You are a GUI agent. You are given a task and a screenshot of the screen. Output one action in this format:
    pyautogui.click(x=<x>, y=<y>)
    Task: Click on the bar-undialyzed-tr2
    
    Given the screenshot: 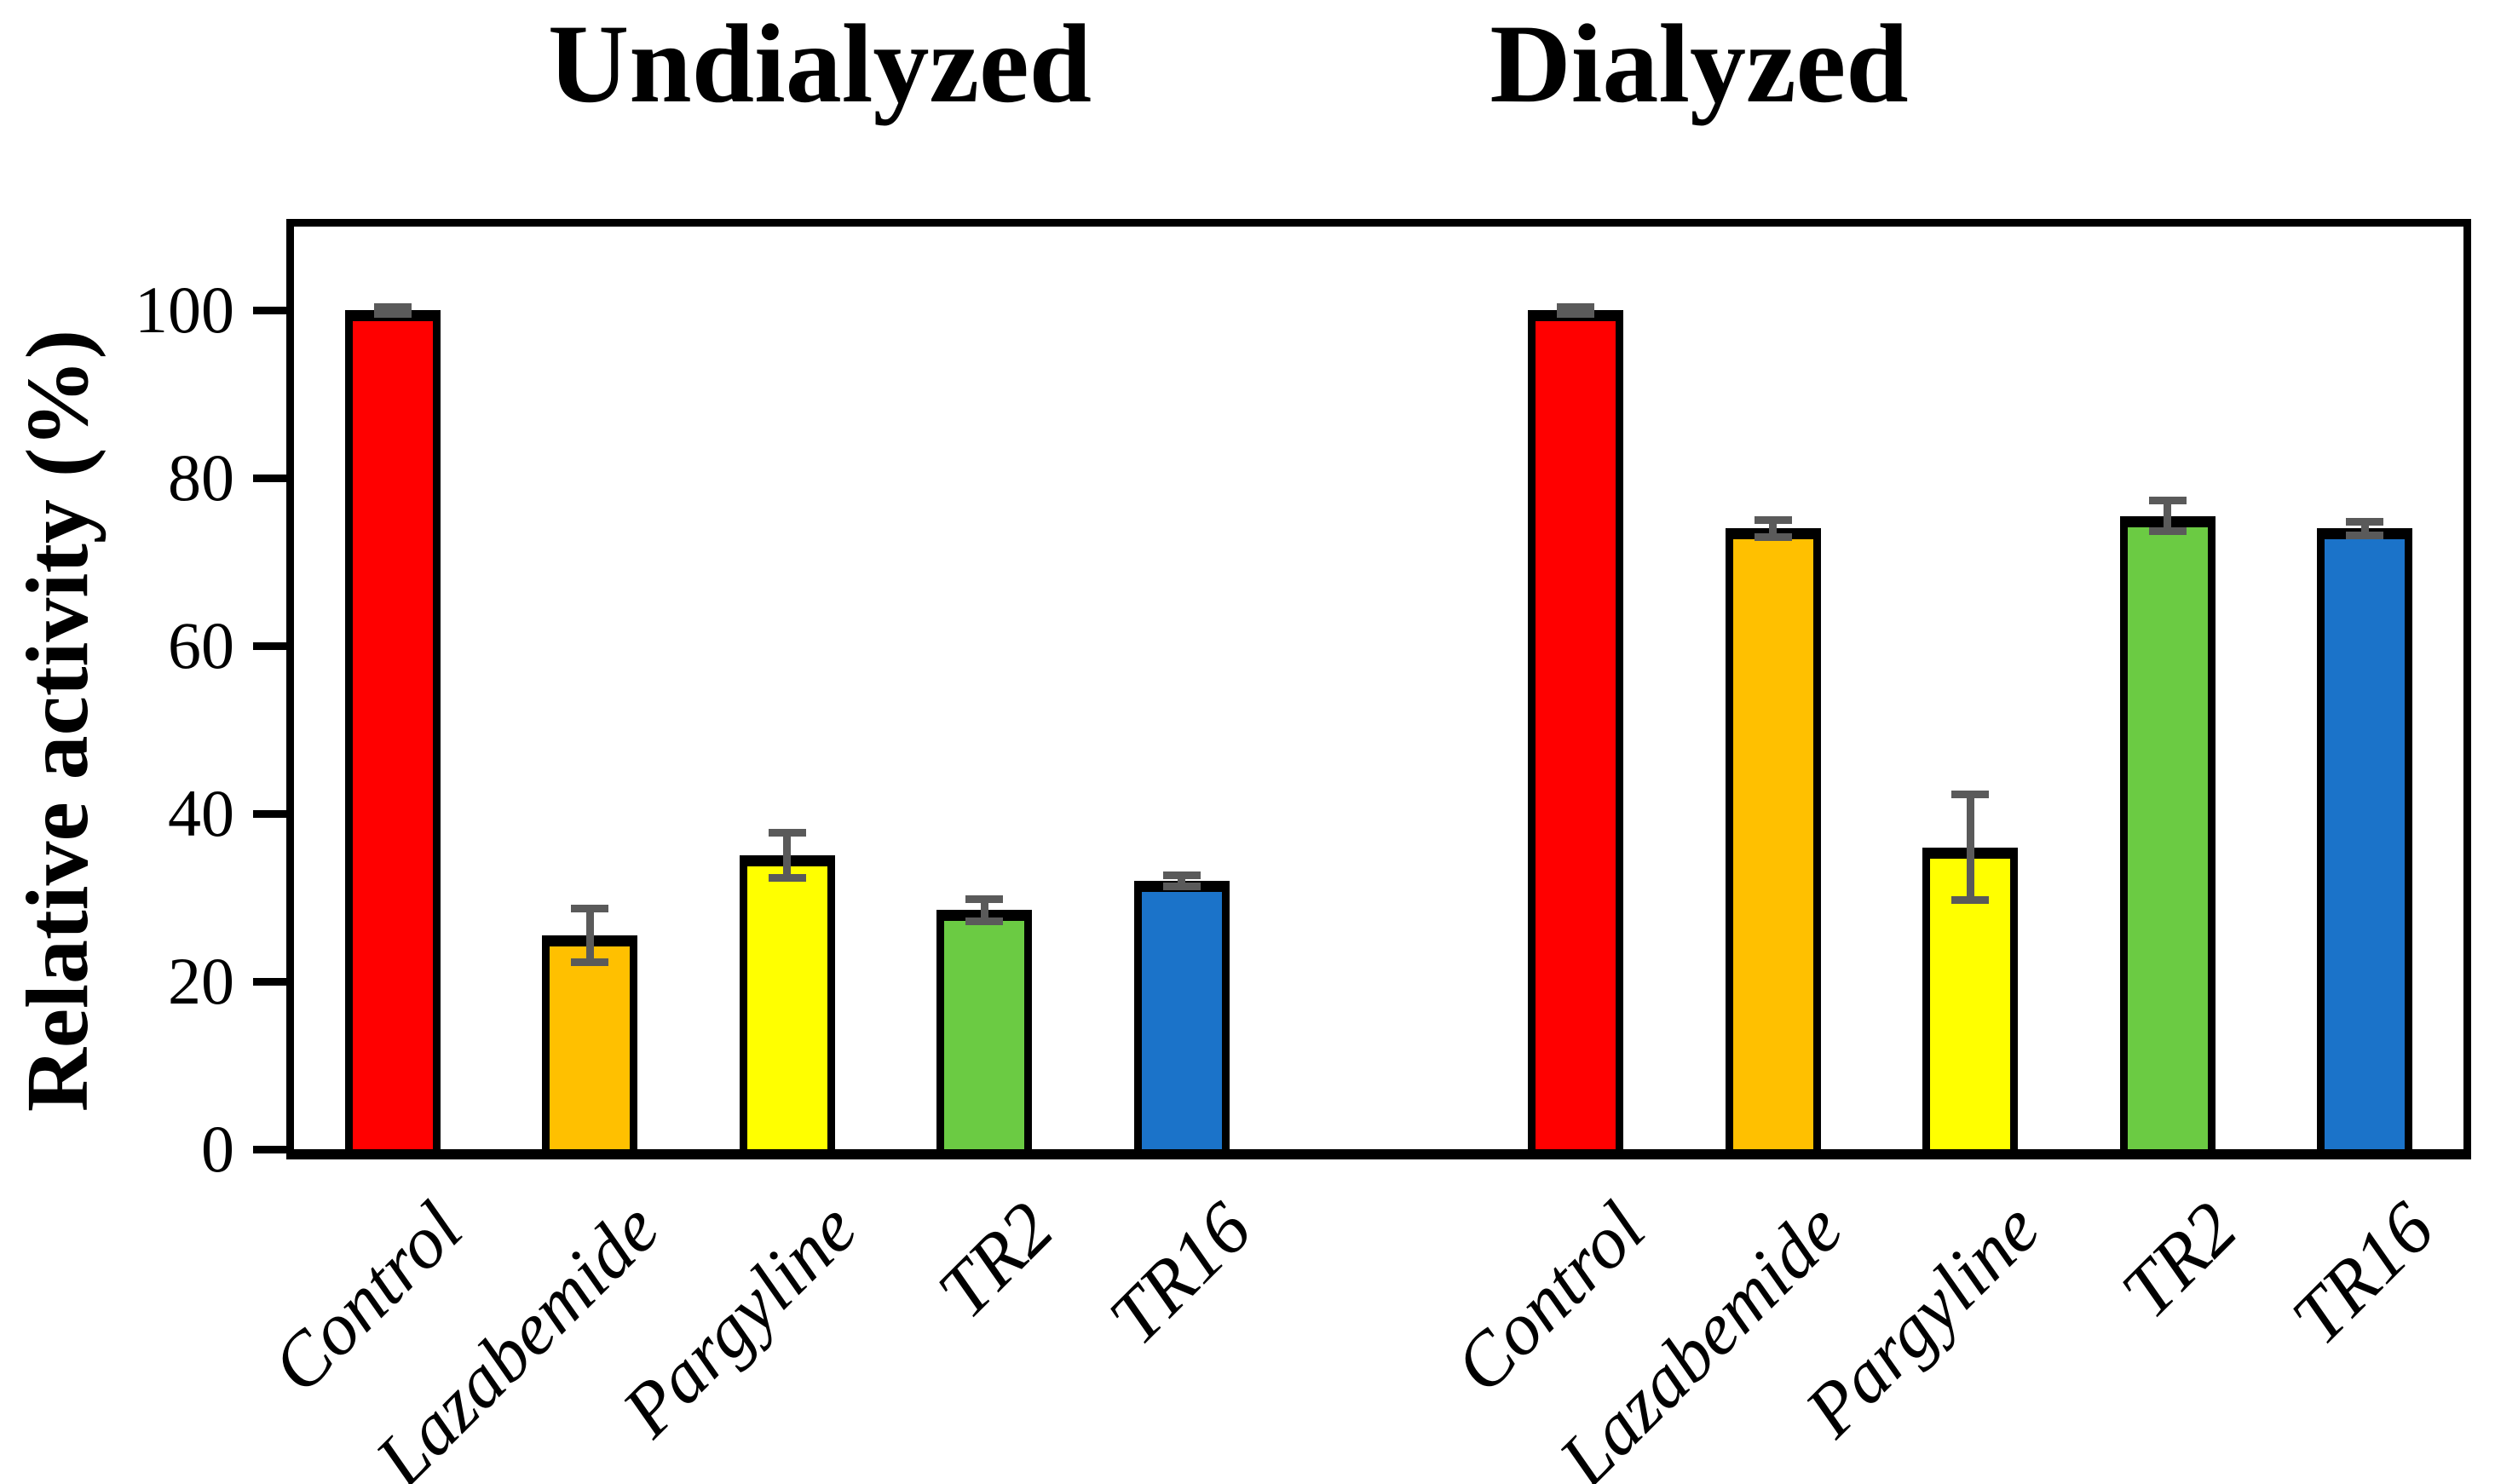 What is the action you would take?
    pyautogui.click(x=985, y=1029)
    